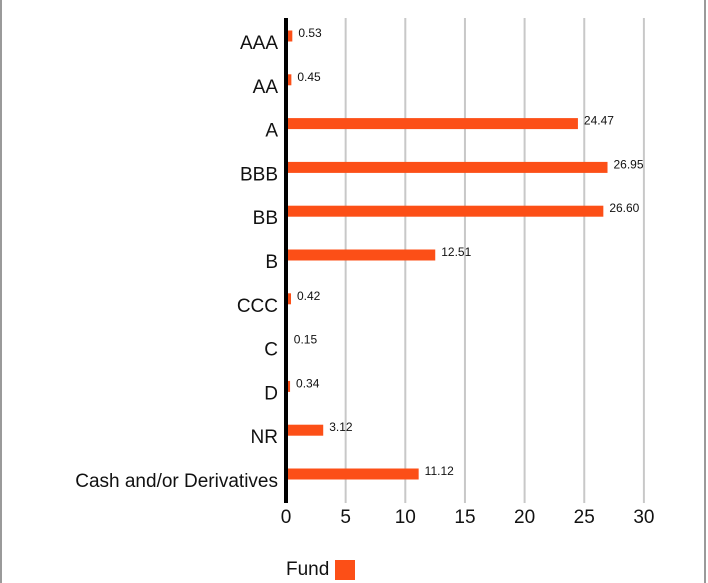  I want to click on legend-label: Fund, so click(308, 569).